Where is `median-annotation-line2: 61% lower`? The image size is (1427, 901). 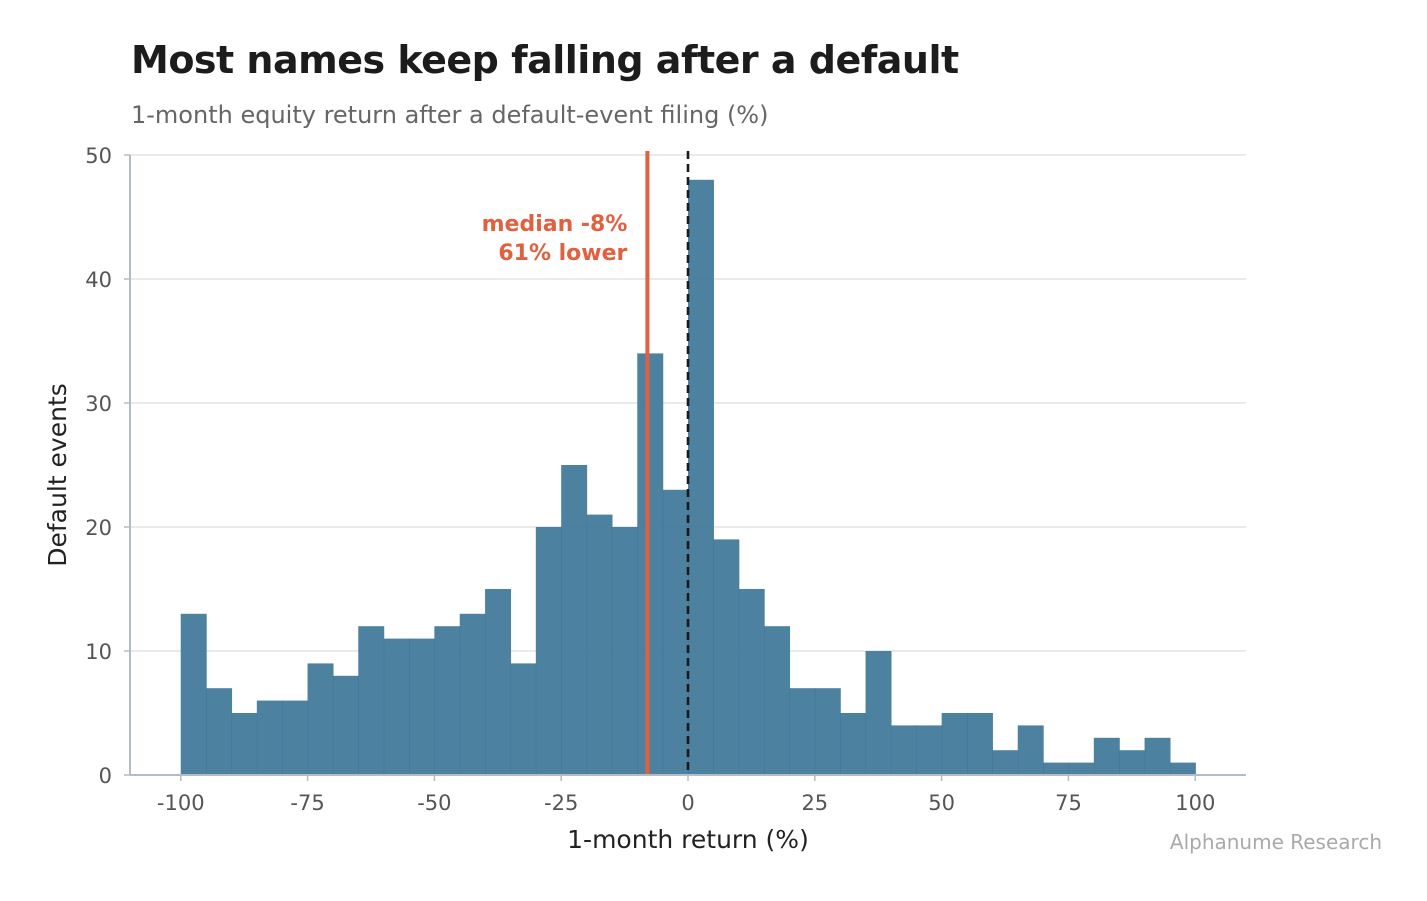 median-annotation-line2: 61% lower is located at coordinates (562, 253).